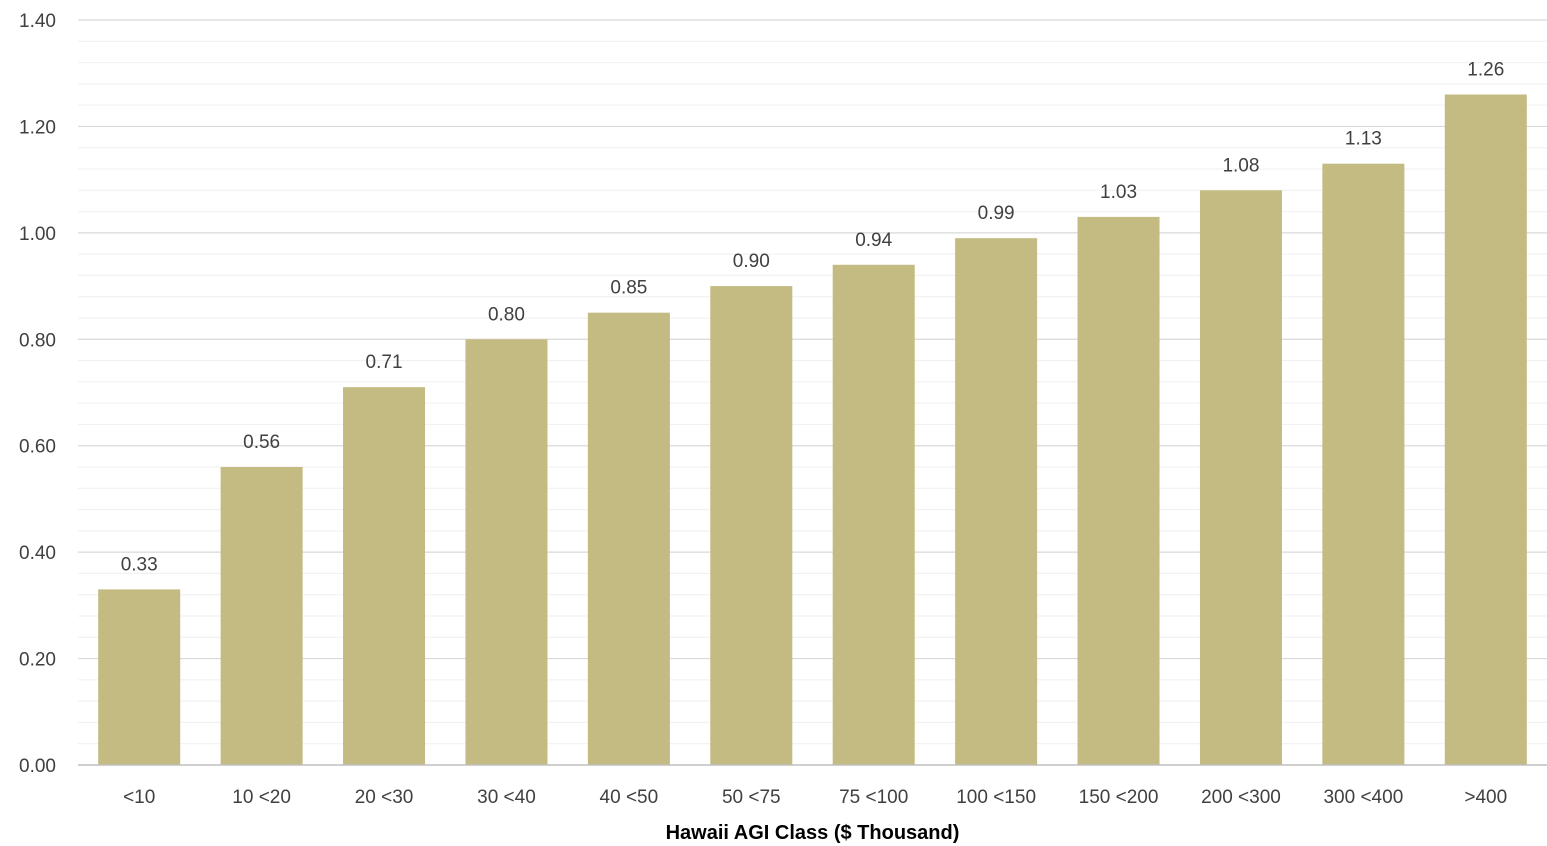 The height and width of the screenshot is (846, 1547). What do you see at coordinates (751, 261) in the screenshot?
I see `data-label: 0.90` at bounding box center [751, 261].